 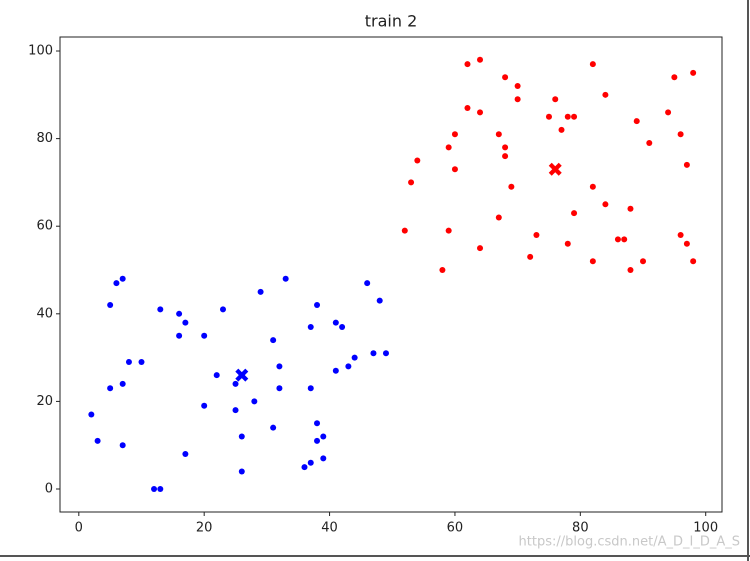 I want to click on x-tick-label: 80, so click(x=580, y=528).